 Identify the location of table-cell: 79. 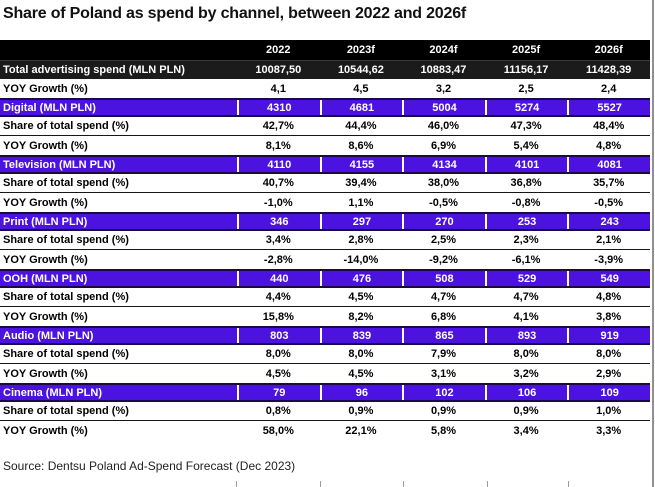
(278, 392).